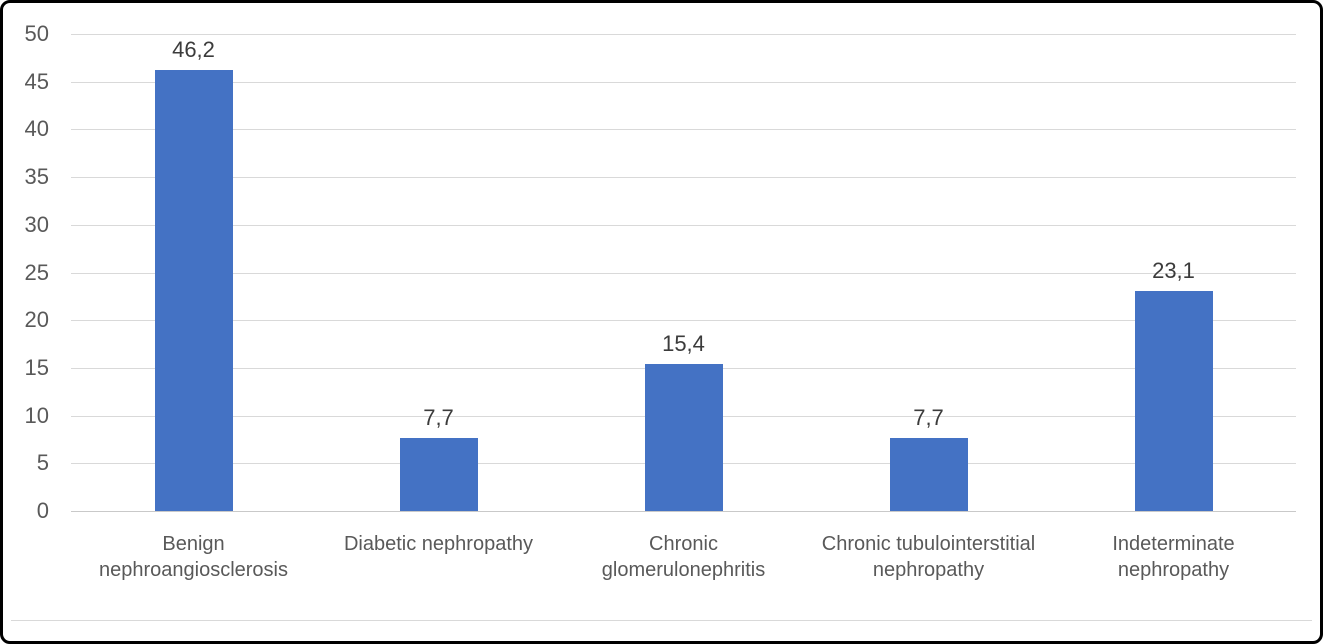 This screenshot has width=1323, height=644. I want to click on x-axis-category-label: Chronic glomerulonephritis, so click(683, 557).